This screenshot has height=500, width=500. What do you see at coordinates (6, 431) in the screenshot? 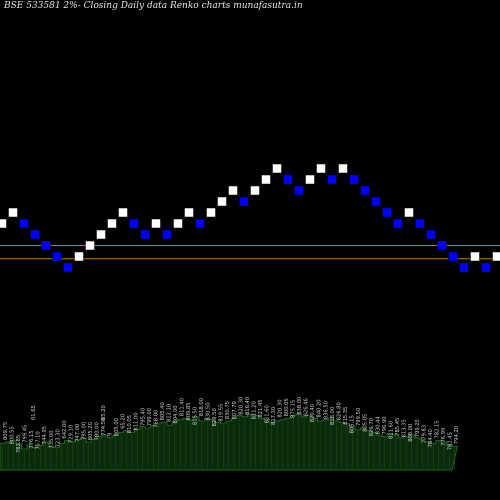
I see `volume-price-label: 809.75` at bounding box center [6, 431].